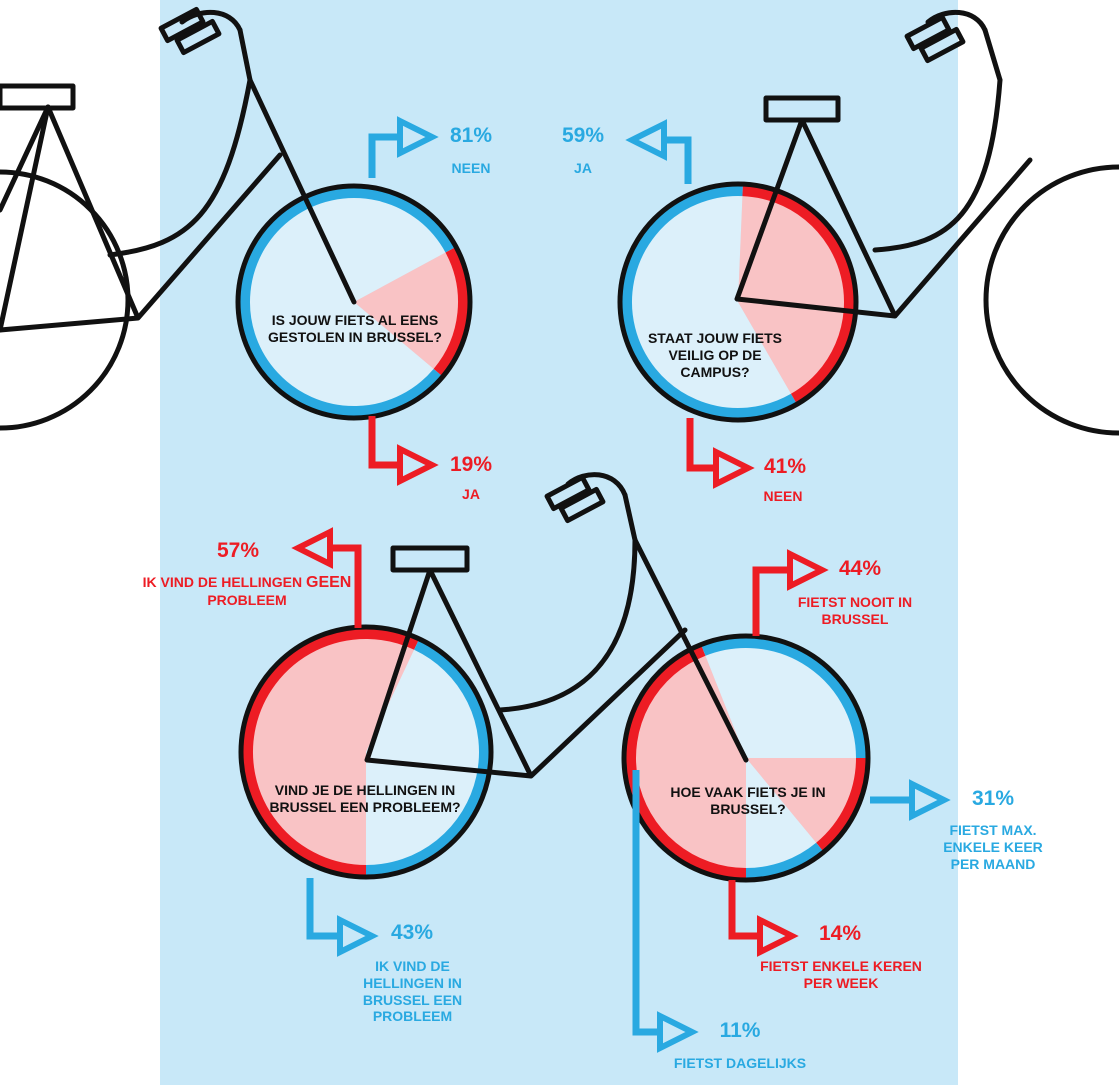  What do you see at coordinates (247, 591) in the screenshot?
I see `chart3-slice1-label: IK VIND DE HELLINGEN GEEN PROBLEEM` at bounding box center [247, 591].